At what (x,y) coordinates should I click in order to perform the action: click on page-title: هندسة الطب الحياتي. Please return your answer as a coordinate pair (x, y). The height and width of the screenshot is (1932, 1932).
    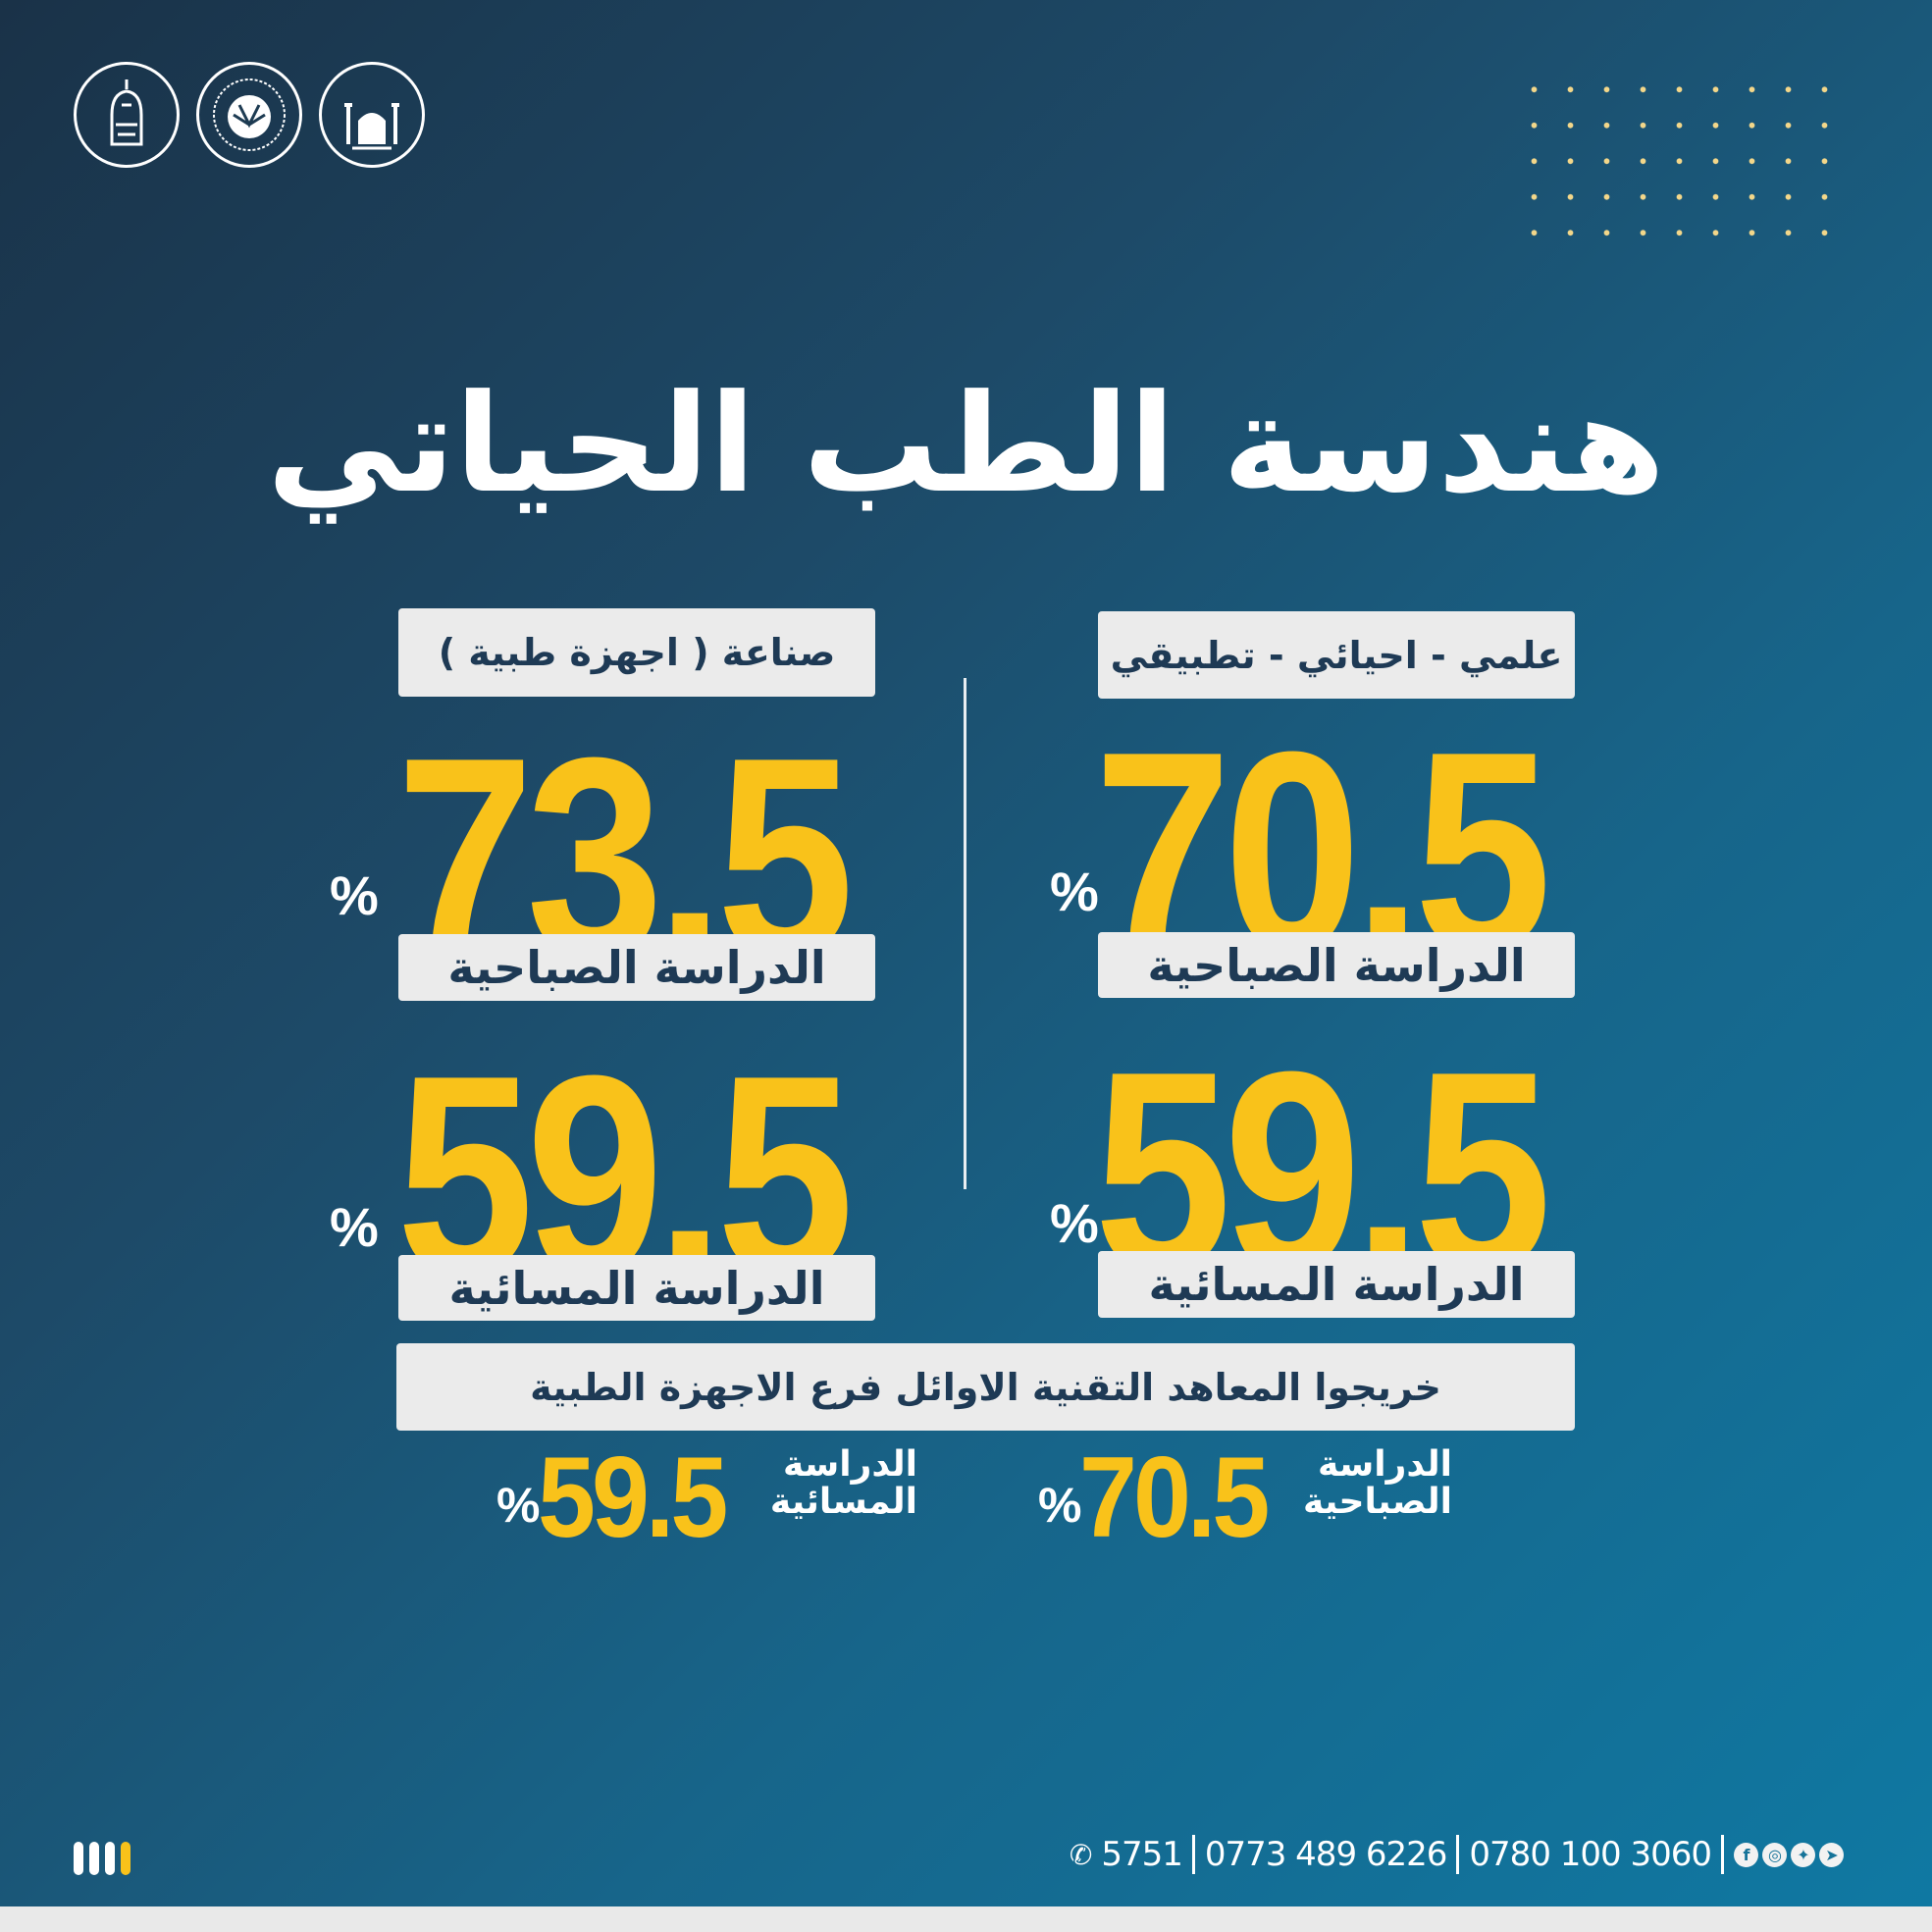
    Looking at the image, I should click on (966, 444).